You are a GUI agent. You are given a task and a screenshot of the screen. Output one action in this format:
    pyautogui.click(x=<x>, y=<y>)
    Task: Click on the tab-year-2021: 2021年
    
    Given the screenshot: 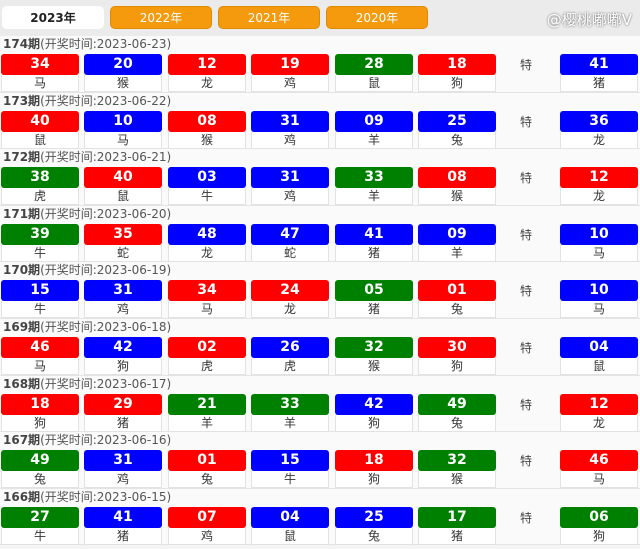 What is the action you would take?
    pyautogui.click(x=269, y=17)
    